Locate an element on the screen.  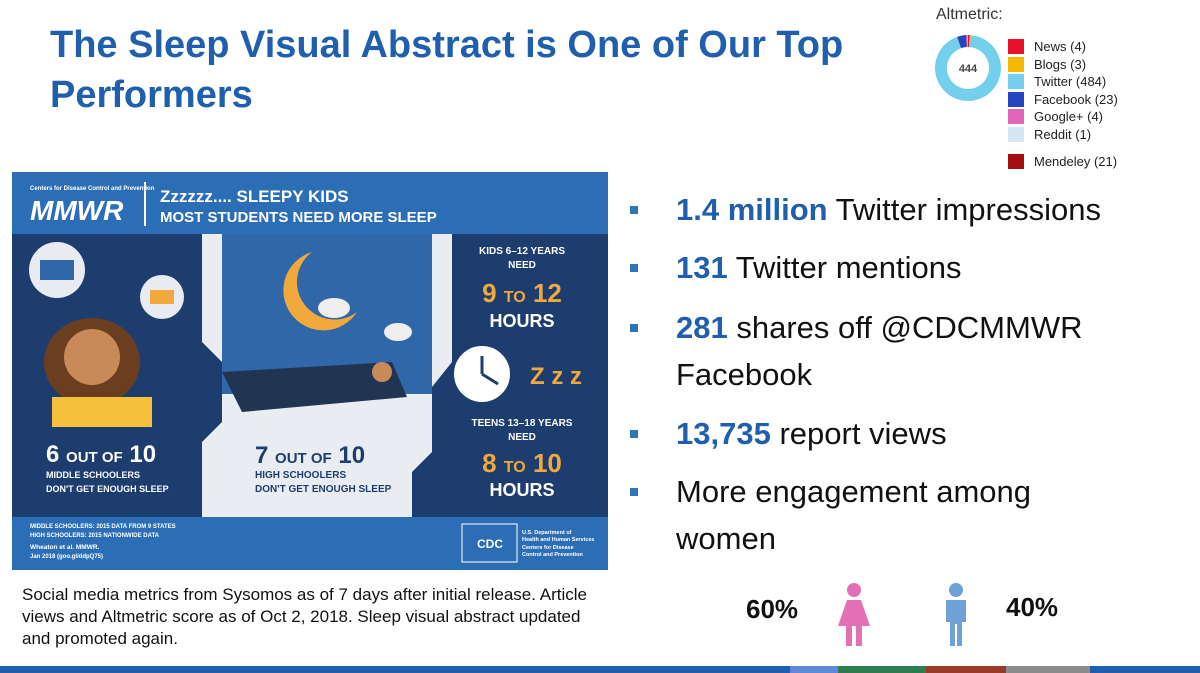
hhs-line: Health and Human Services is located at coordinates (558, 540).